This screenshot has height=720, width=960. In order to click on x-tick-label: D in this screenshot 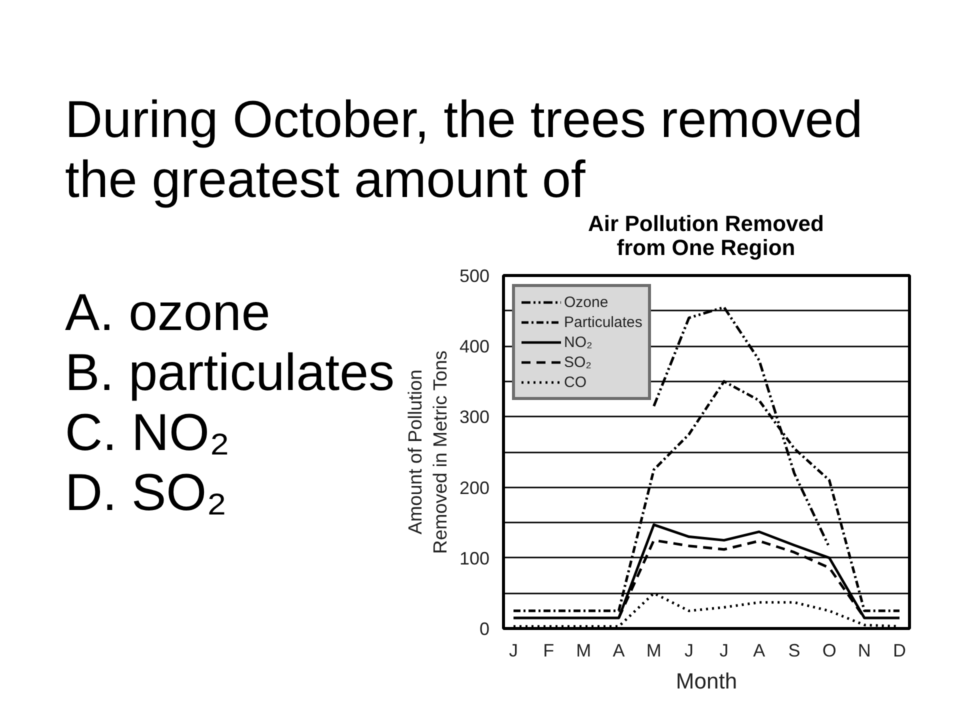, I will do `click(899, 650)`.